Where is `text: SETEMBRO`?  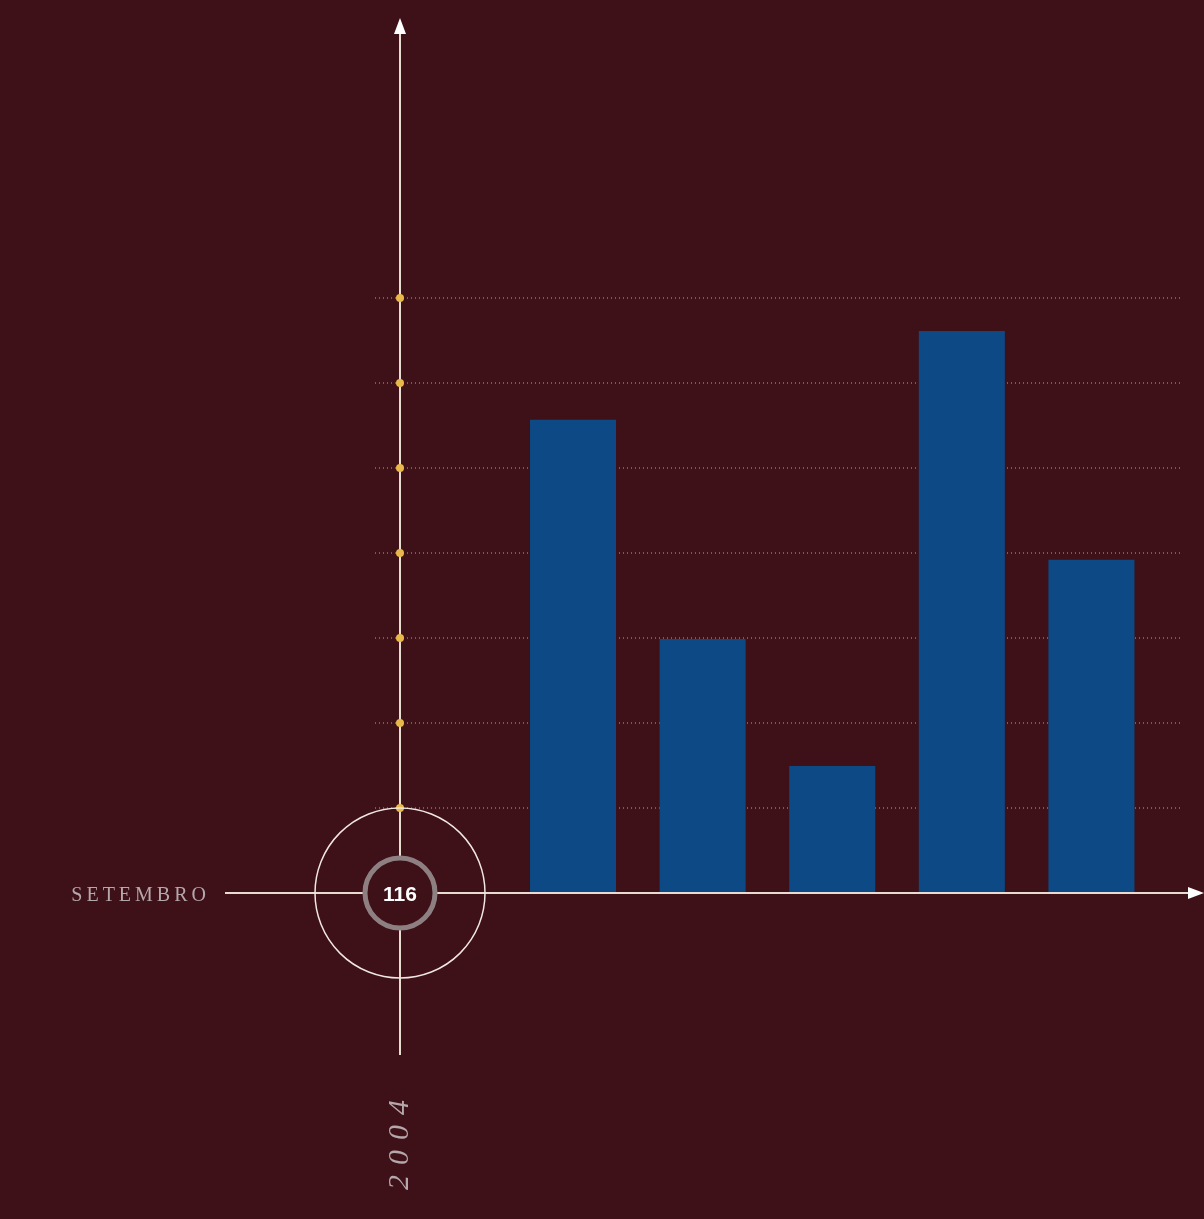 text: SETEMBRO is located at coordinates (140, 894).